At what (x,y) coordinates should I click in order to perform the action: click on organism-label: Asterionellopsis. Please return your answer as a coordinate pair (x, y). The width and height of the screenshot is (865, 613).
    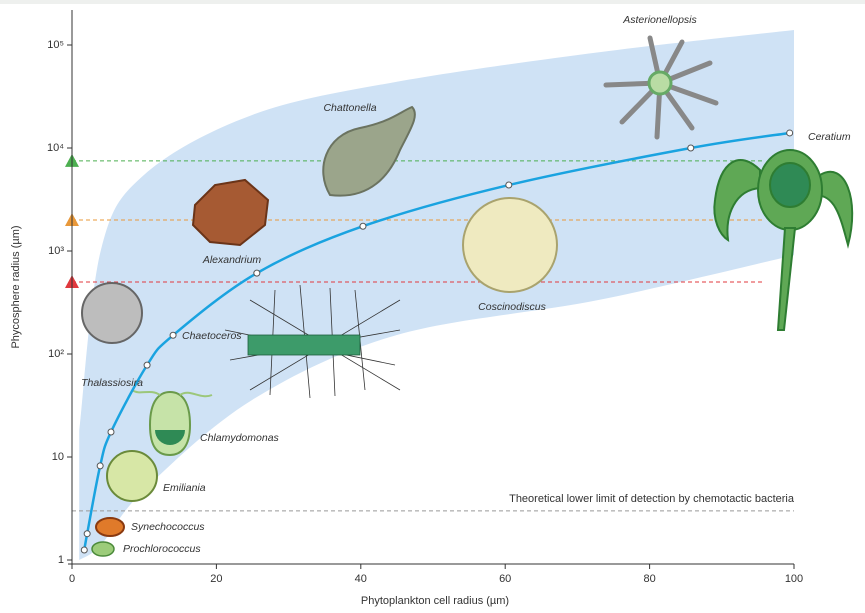
    Looking at the image, I should click on (659, 20).